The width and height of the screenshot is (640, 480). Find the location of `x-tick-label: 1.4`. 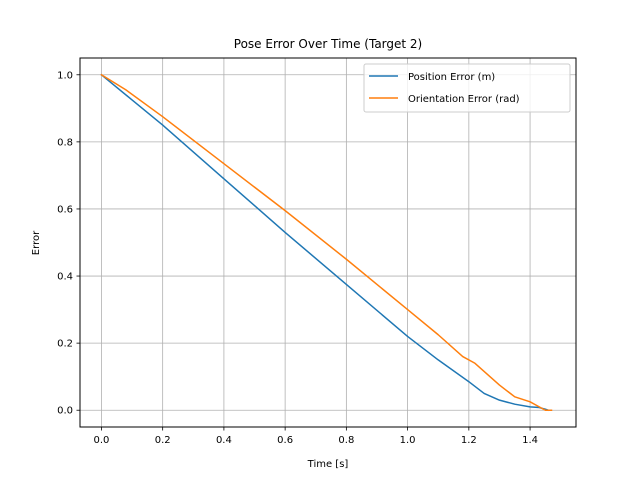

x-tick-label: 1.4 is located at coordinates (530, 440).